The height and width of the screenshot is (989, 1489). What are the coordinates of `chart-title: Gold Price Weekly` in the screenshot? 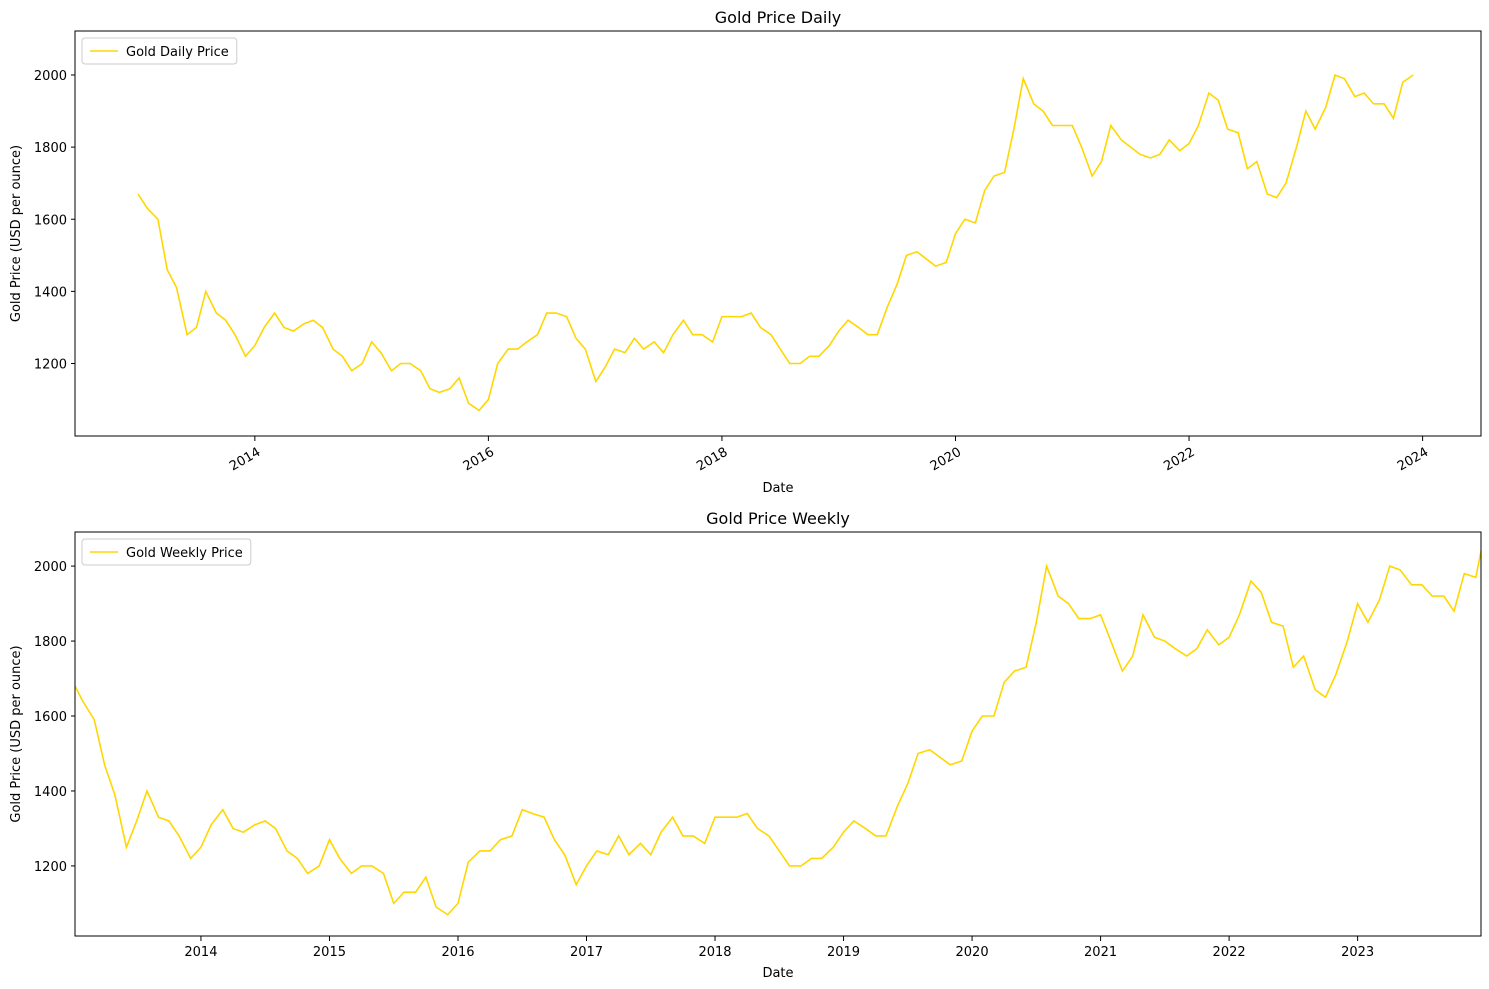 It's located at (778, 518).